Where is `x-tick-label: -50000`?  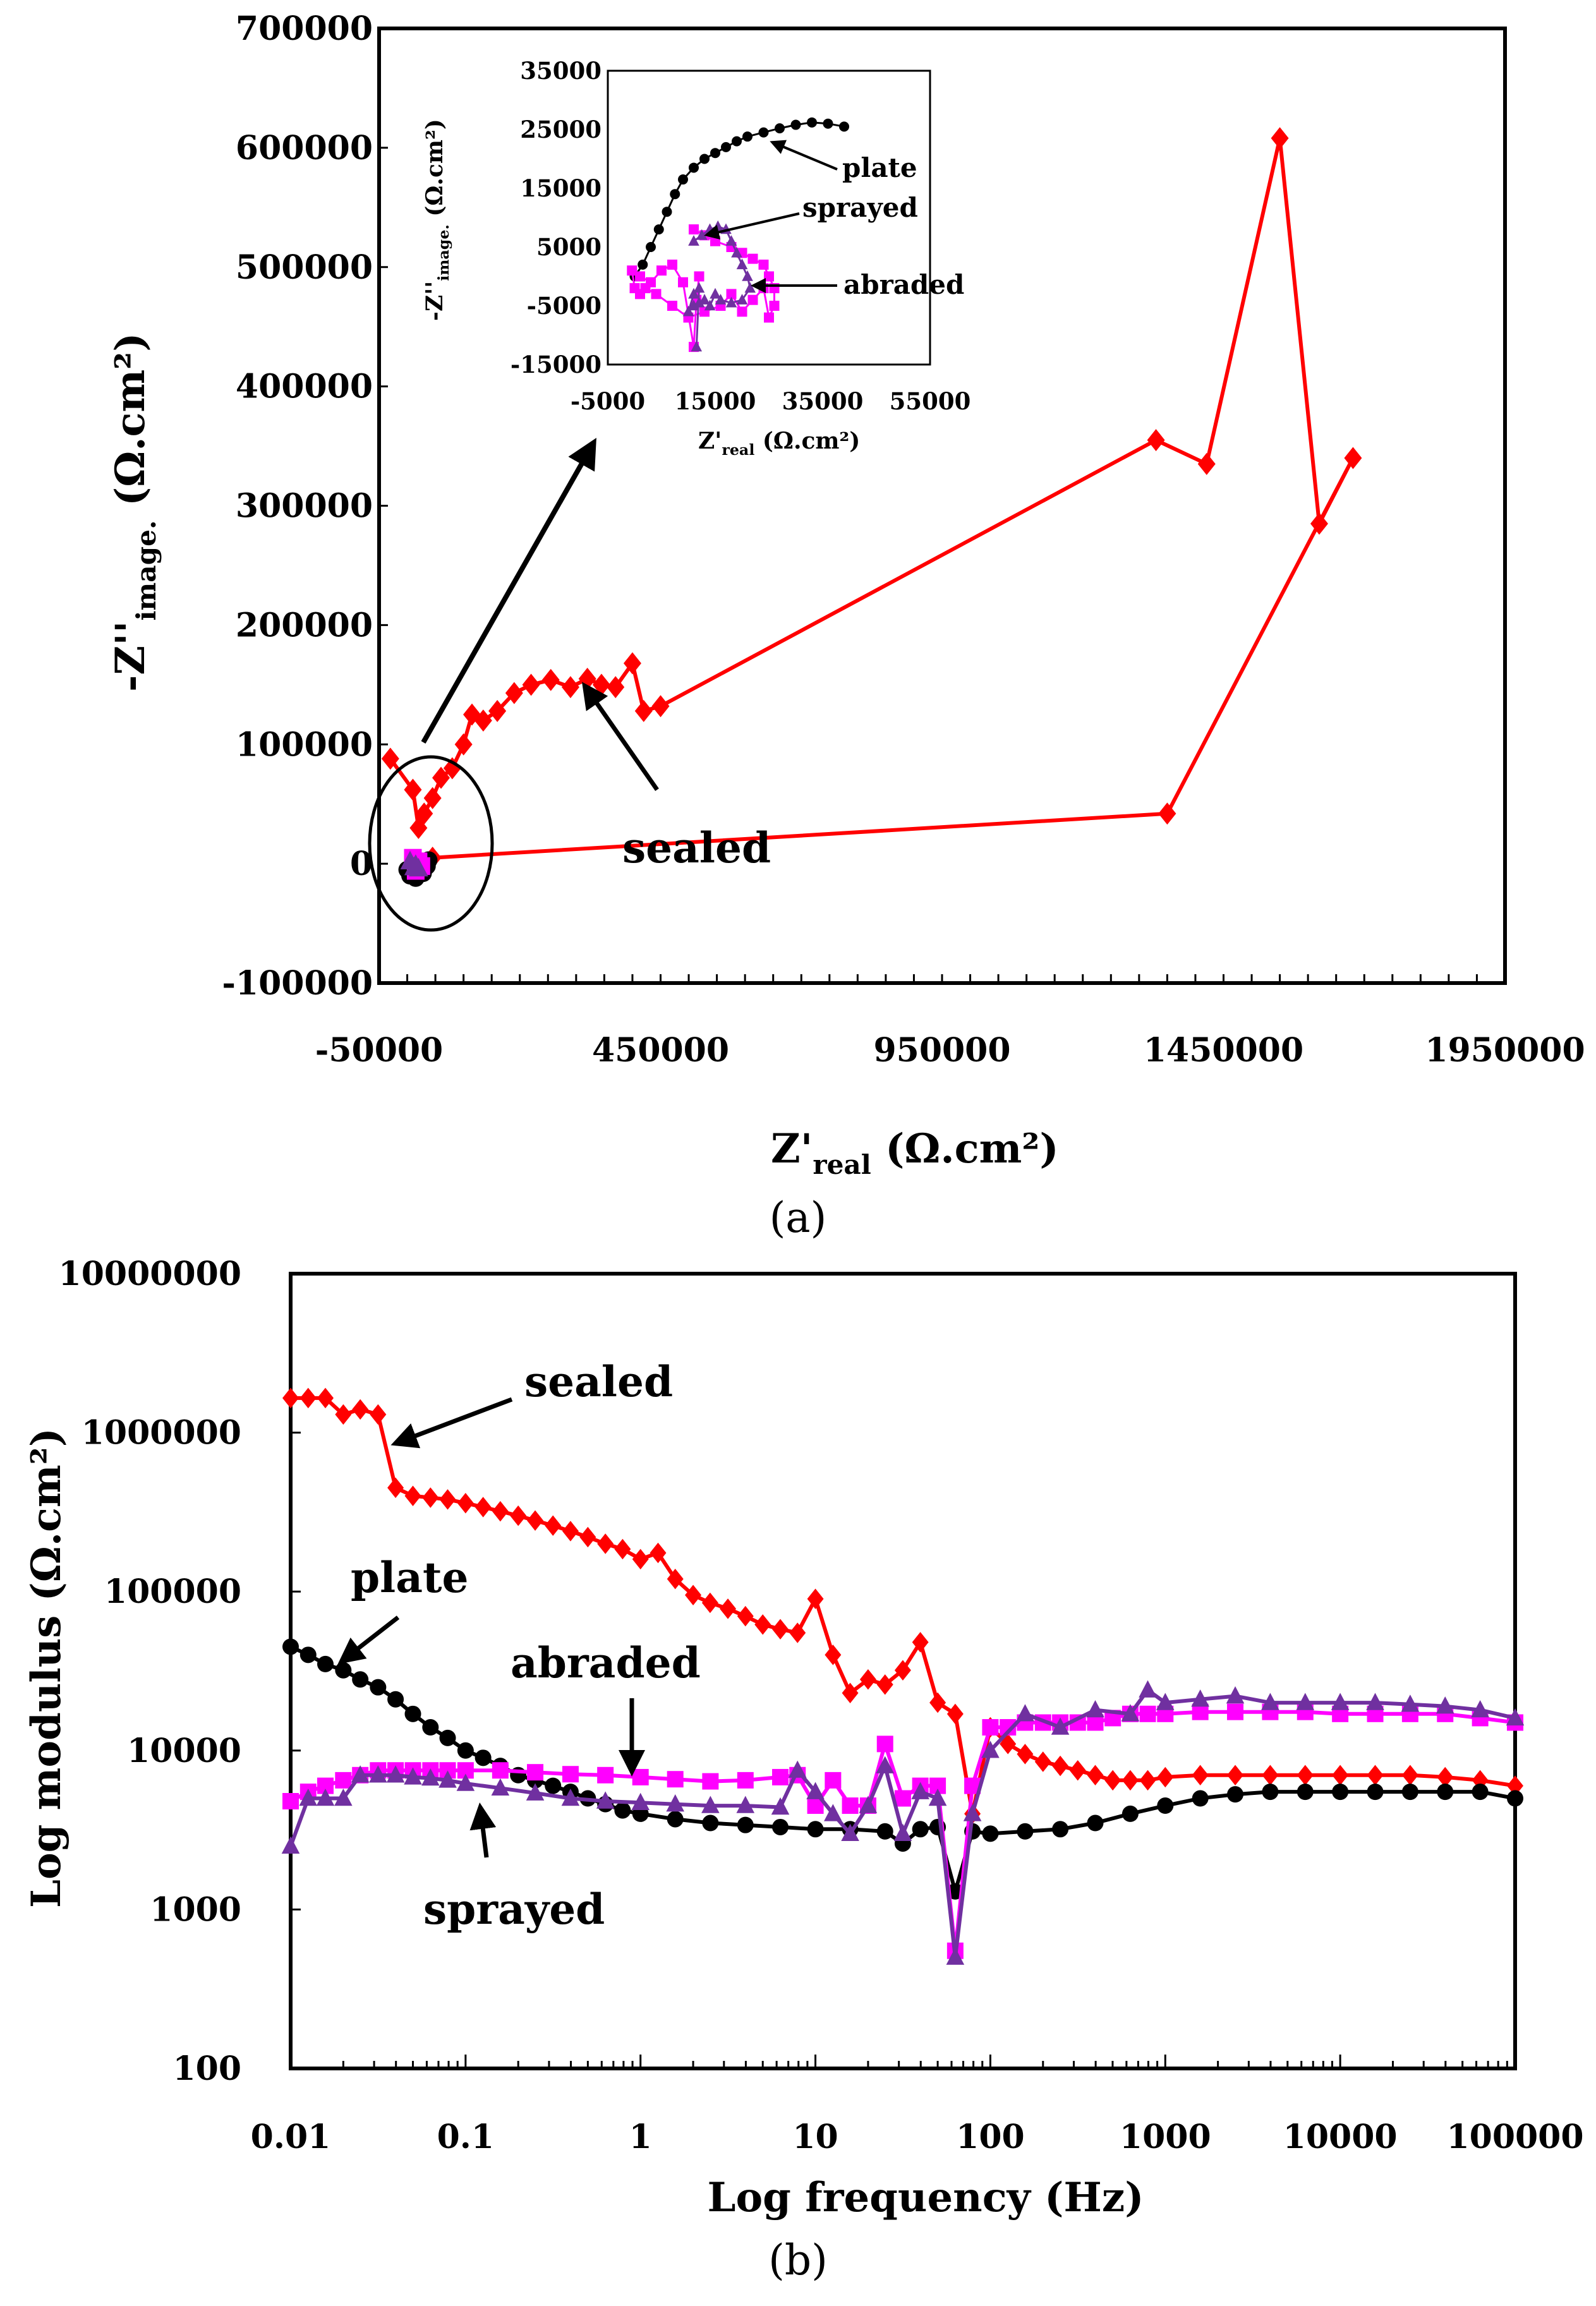
x-tick-label: -50000 is located at coordinates (379, 1050).